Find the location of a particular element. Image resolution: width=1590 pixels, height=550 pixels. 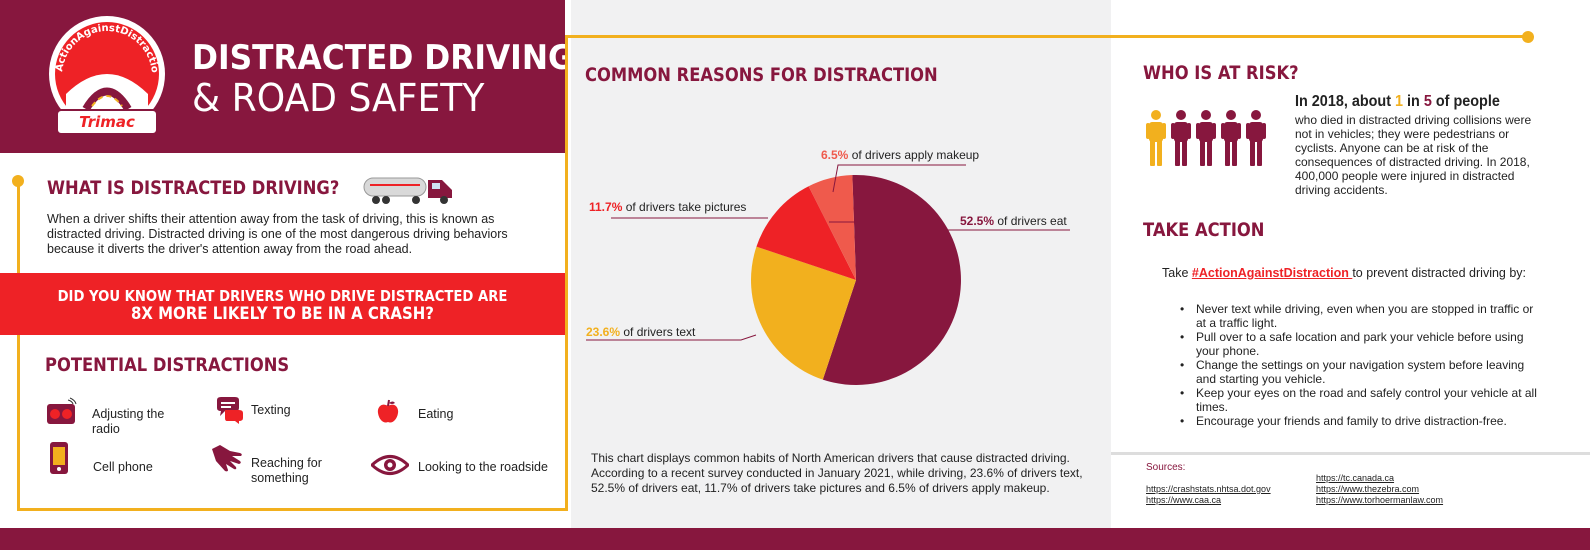

people-icons is located at coordinates (1206, 138).